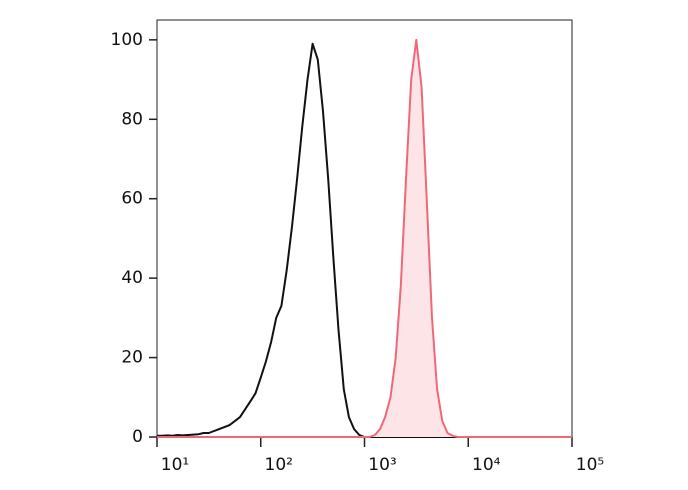 The width and height of the screenshot is (688, 490). I want to click on x-tick-label: 10³, so click(382, 465).